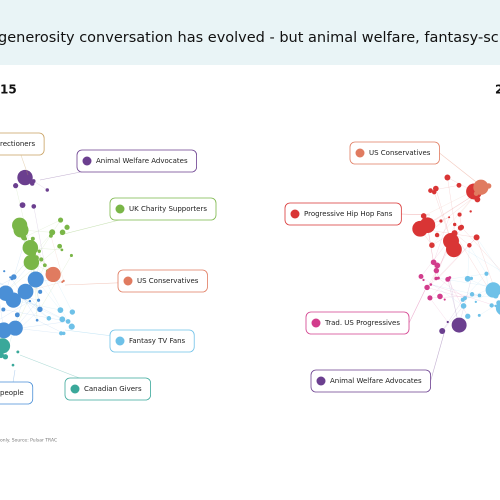  I want to click on panel-heading: 15, so click(8, 90).